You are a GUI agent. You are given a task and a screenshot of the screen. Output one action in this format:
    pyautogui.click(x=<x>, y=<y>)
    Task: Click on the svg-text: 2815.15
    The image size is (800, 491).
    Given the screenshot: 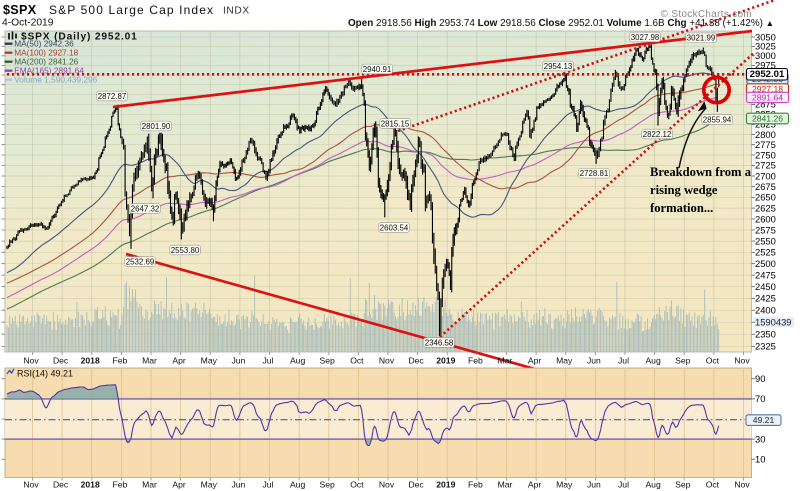 What is the action you would take?
    pyautogui.click(x=395, y=123)
    